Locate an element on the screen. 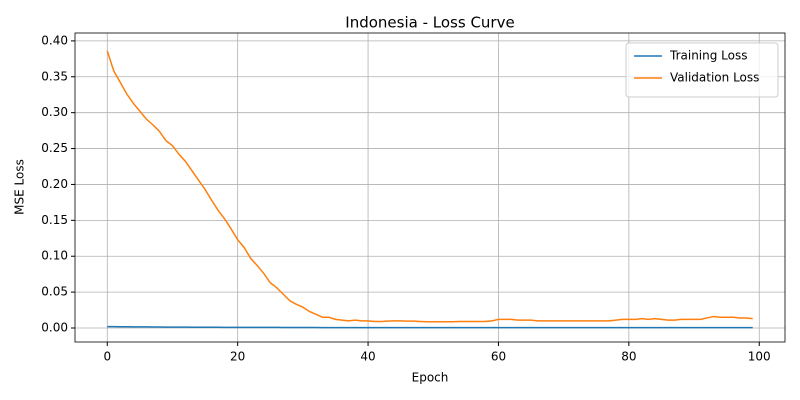 This screenshot has width=800, height=400. line-series is located at coordinates (430, 327).